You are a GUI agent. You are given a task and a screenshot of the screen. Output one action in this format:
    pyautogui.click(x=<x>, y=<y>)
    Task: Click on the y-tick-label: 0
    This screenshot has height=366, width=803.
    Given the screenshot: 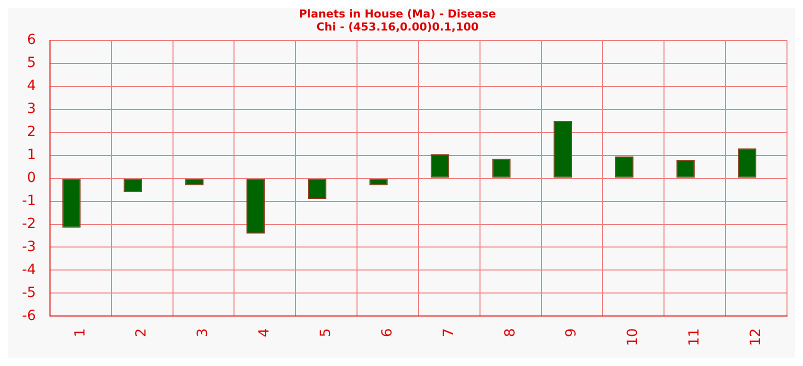 What is the action you would take?
    pyautogui.click(x=31, y=178)
    